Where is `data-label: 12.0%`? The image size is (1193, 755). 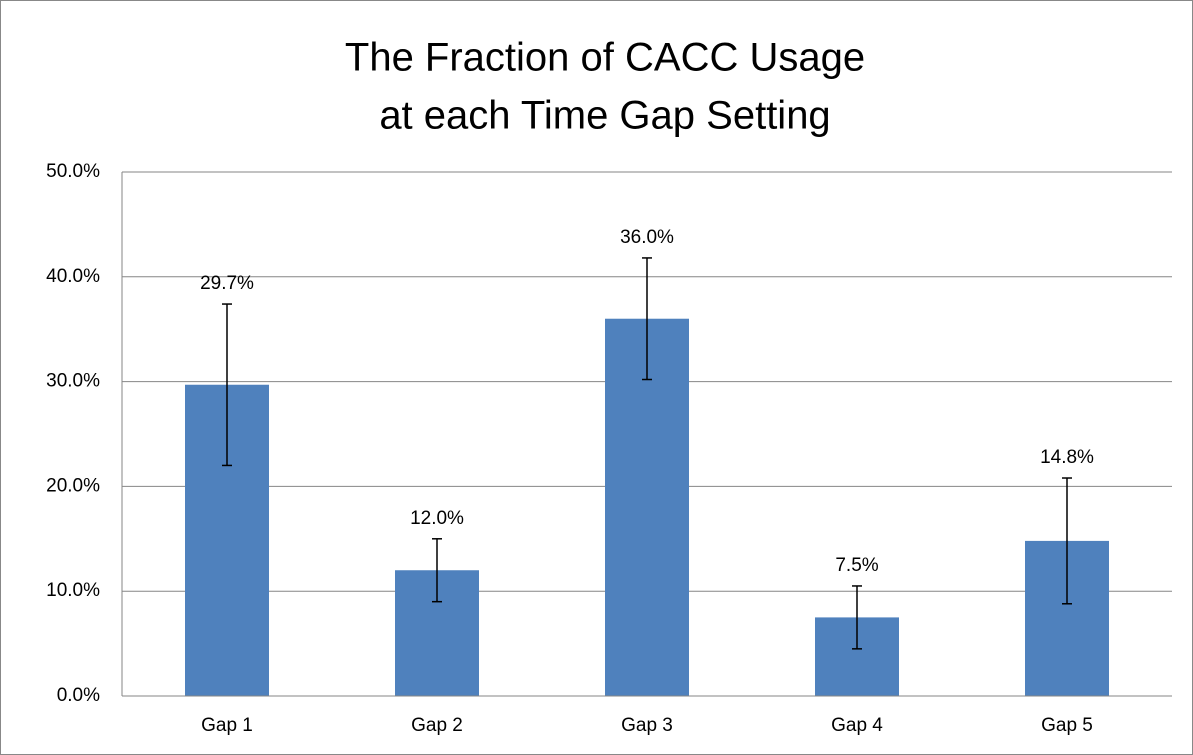 data-label: 12.0% is located at coordinates (437, 518).